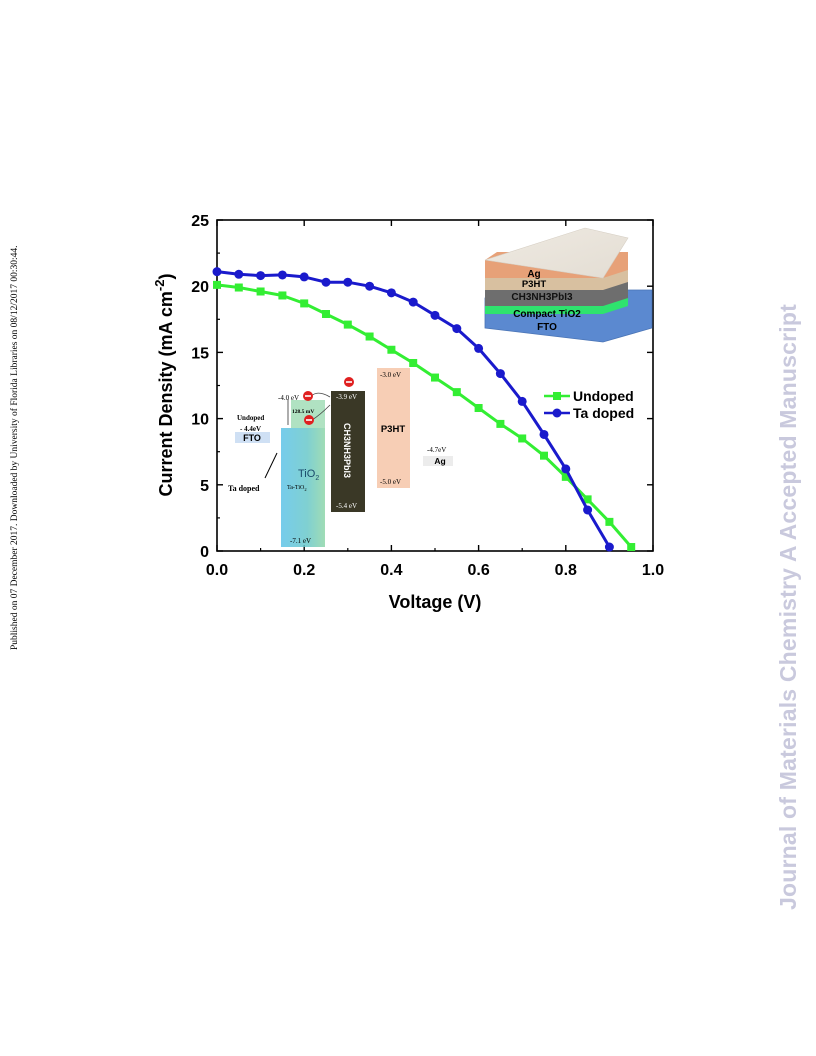 This screenshot has height=1056, width=816. I want to click on legend-ta-doped-marker, so click(557, 413).